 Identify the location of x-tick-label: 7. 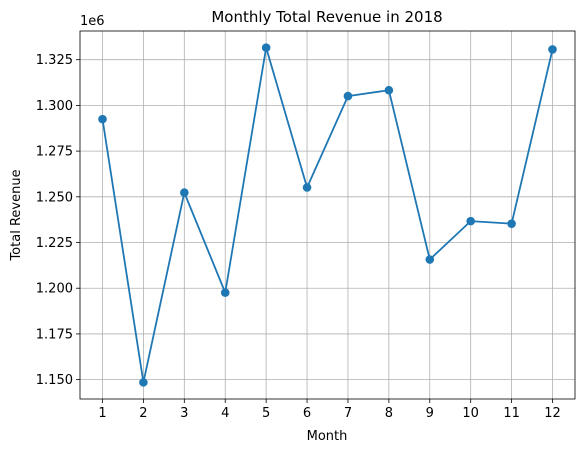
(348, 413).